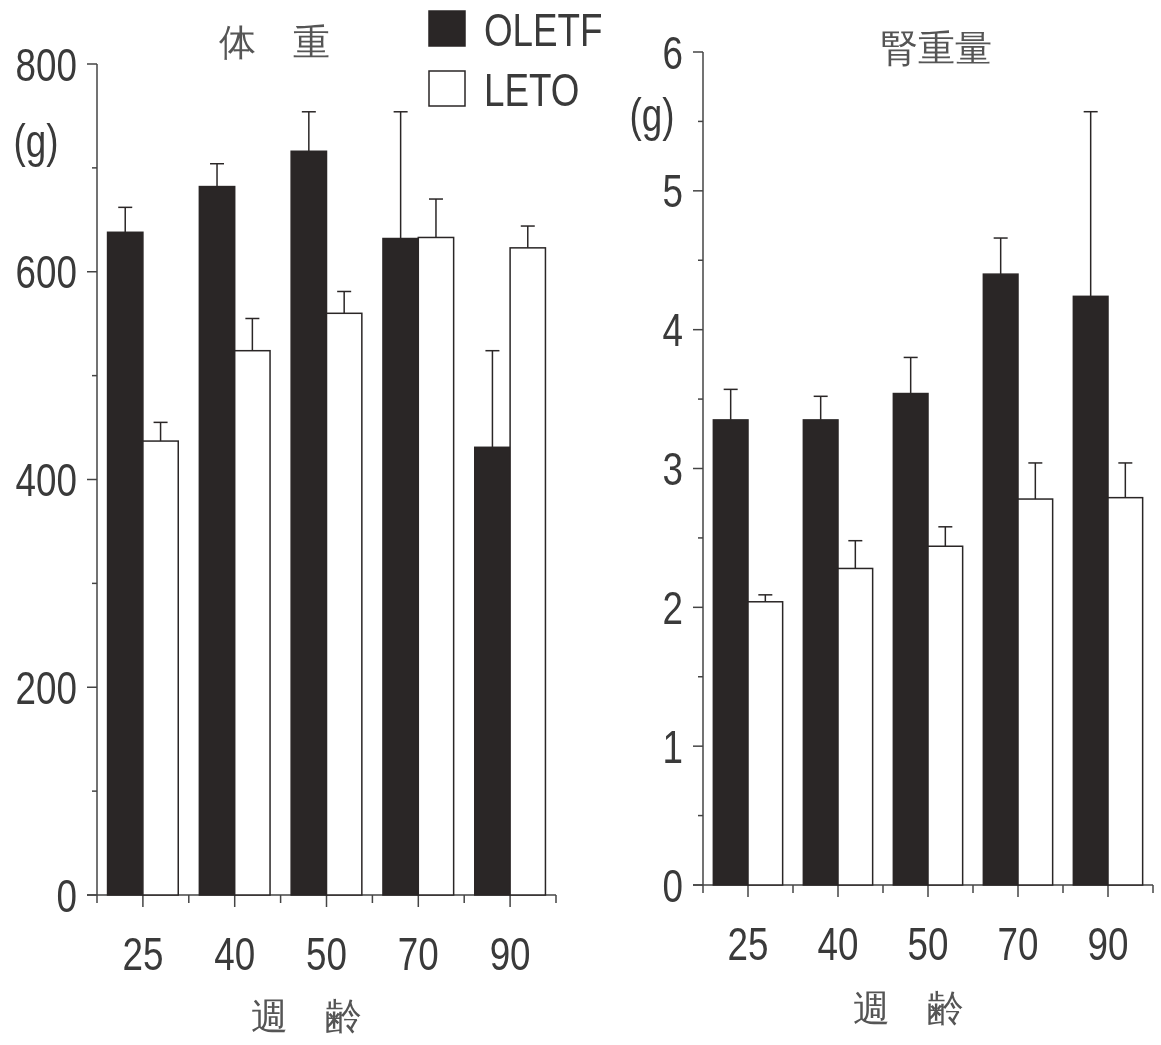  I want to click on chart-title: 腎重量, so click(936, 49).